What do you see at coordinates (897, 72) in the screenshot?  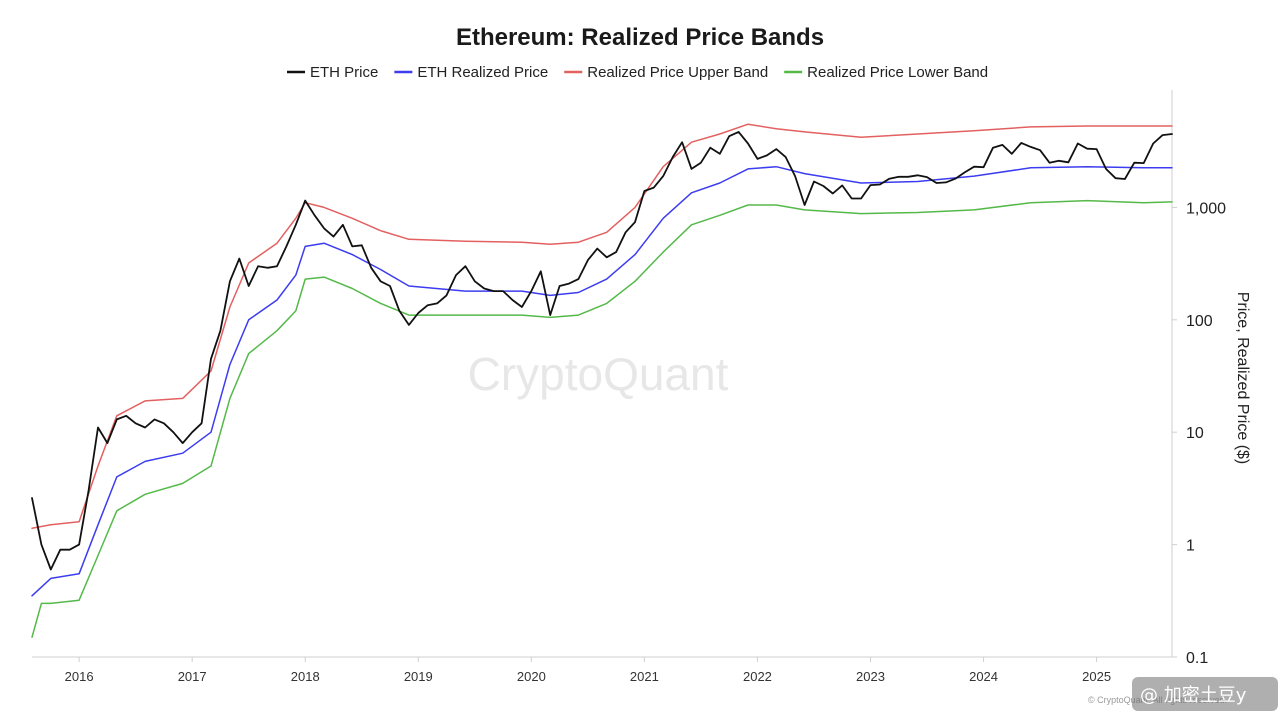 I see `legend-label: Realized Price Lower Band` at bounding box center [897, 72].